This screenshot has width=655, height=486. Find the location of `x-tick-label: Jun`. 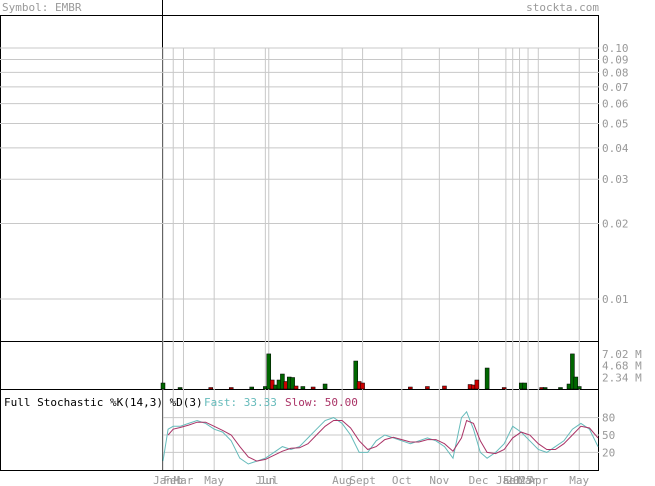

x-tick-label: Jun is located at coordinates (265, 480).